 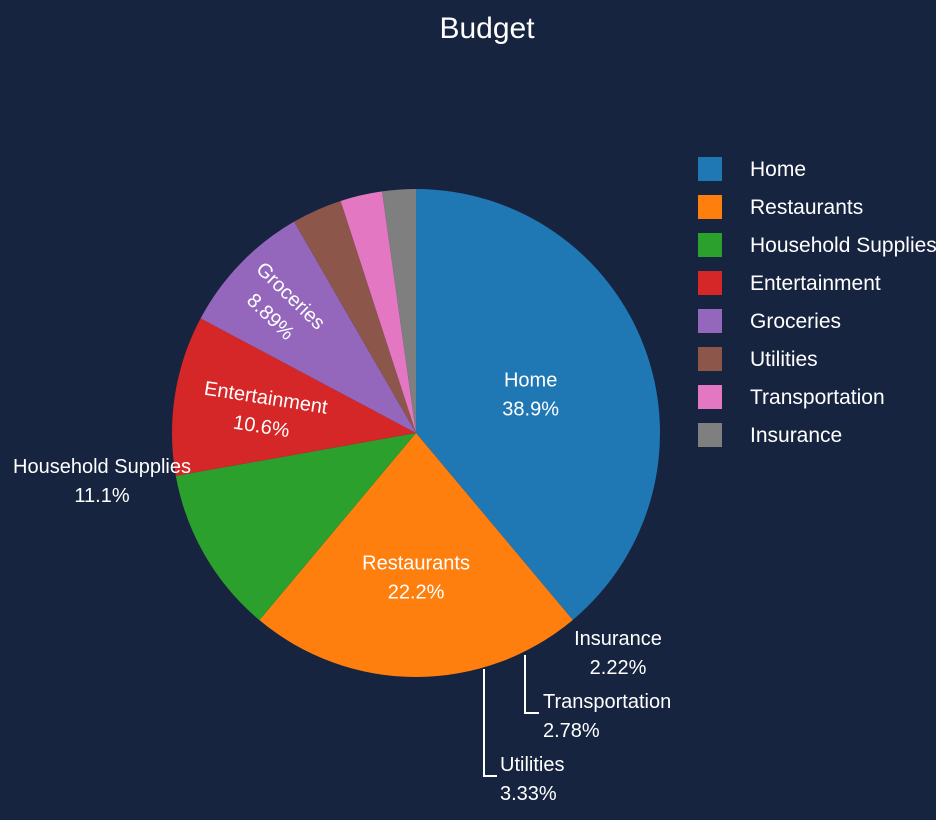 What do you see at coordinates (607, 702) in the screenshot?
I see `label-name-transportation: Transportation` at bounding box center [607, 702].